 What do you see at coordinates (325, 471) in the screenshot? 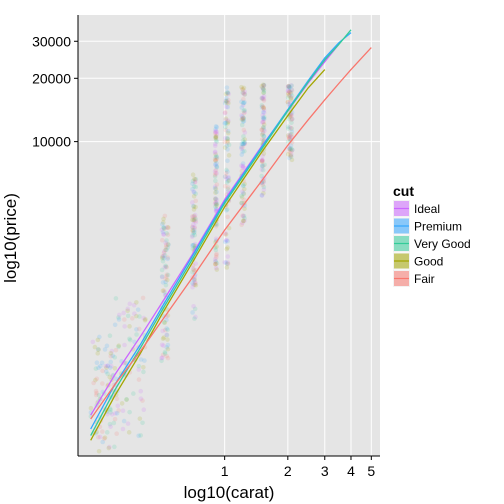
I see `x-tick-label: 3` at bounding box center [325, 471].